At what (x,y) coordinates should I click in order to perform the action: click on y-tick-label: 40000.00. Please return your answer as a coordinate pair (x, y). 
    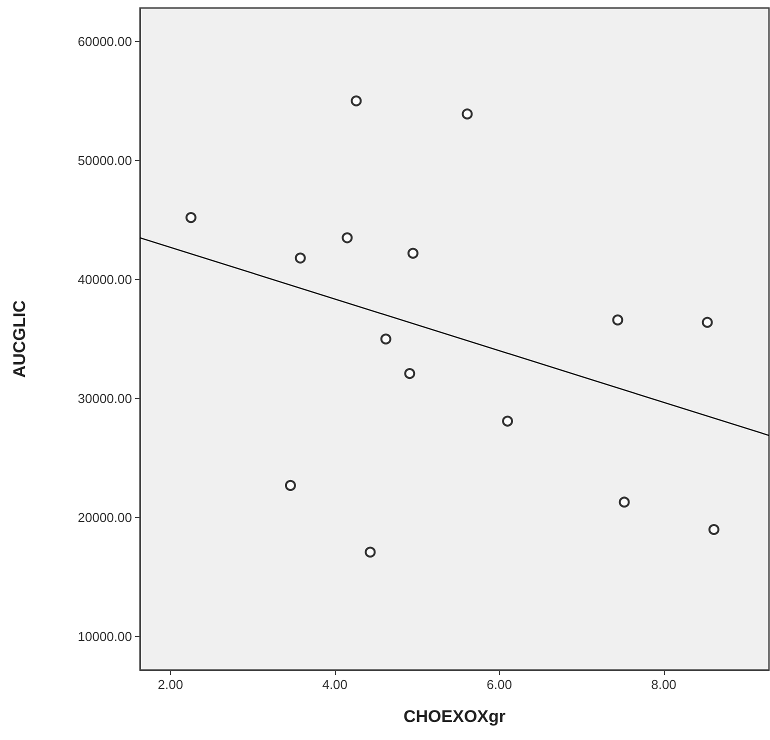
    Looking at the image, I should click on (105, 279).